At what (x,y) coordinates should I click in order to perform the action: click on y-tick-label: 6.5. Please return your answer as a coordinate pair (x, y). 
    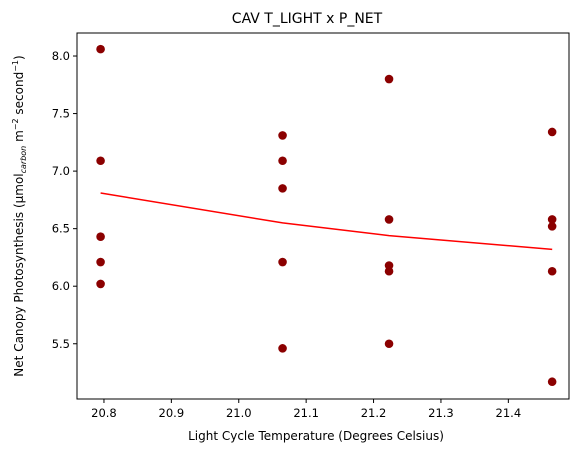
    Looking at the image, I should click on (61, 229).